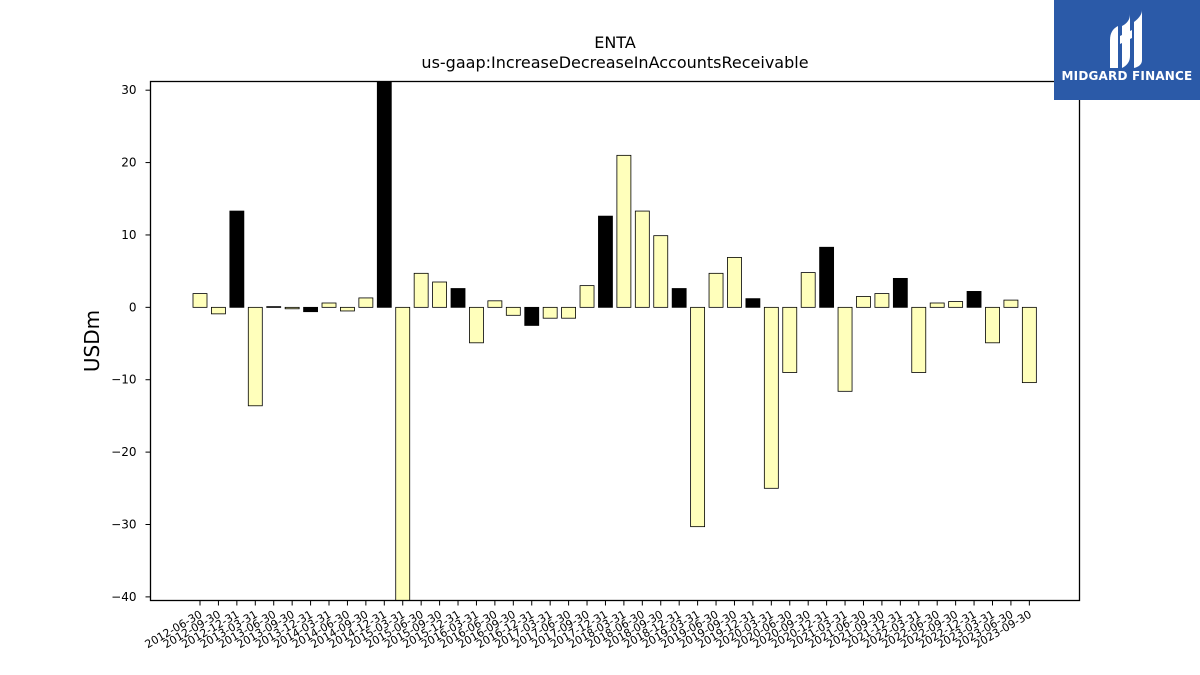 This screenshot has width=1200, height=675. I want to click on y-tick-label: −40, so click(123, 597).